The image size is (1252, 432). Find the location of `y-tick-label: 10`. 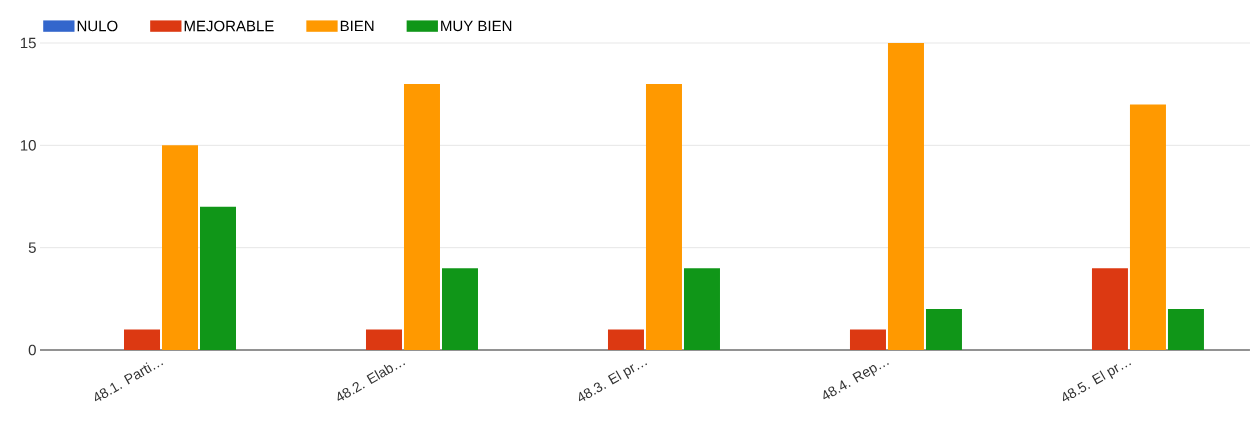

y-tick-label: 10 is located at coordinates (28, 145).